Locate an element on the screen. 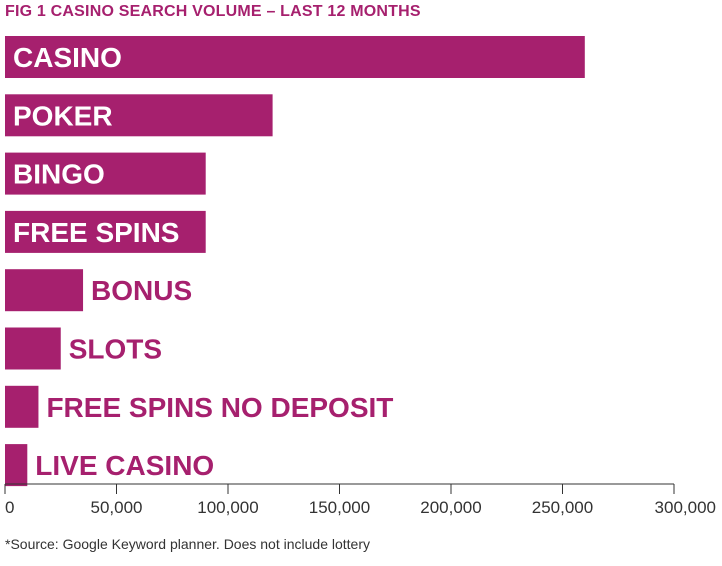 The height and width of the screenshot is (566, 722). bar-bonus is located at coordinates (44, 290).